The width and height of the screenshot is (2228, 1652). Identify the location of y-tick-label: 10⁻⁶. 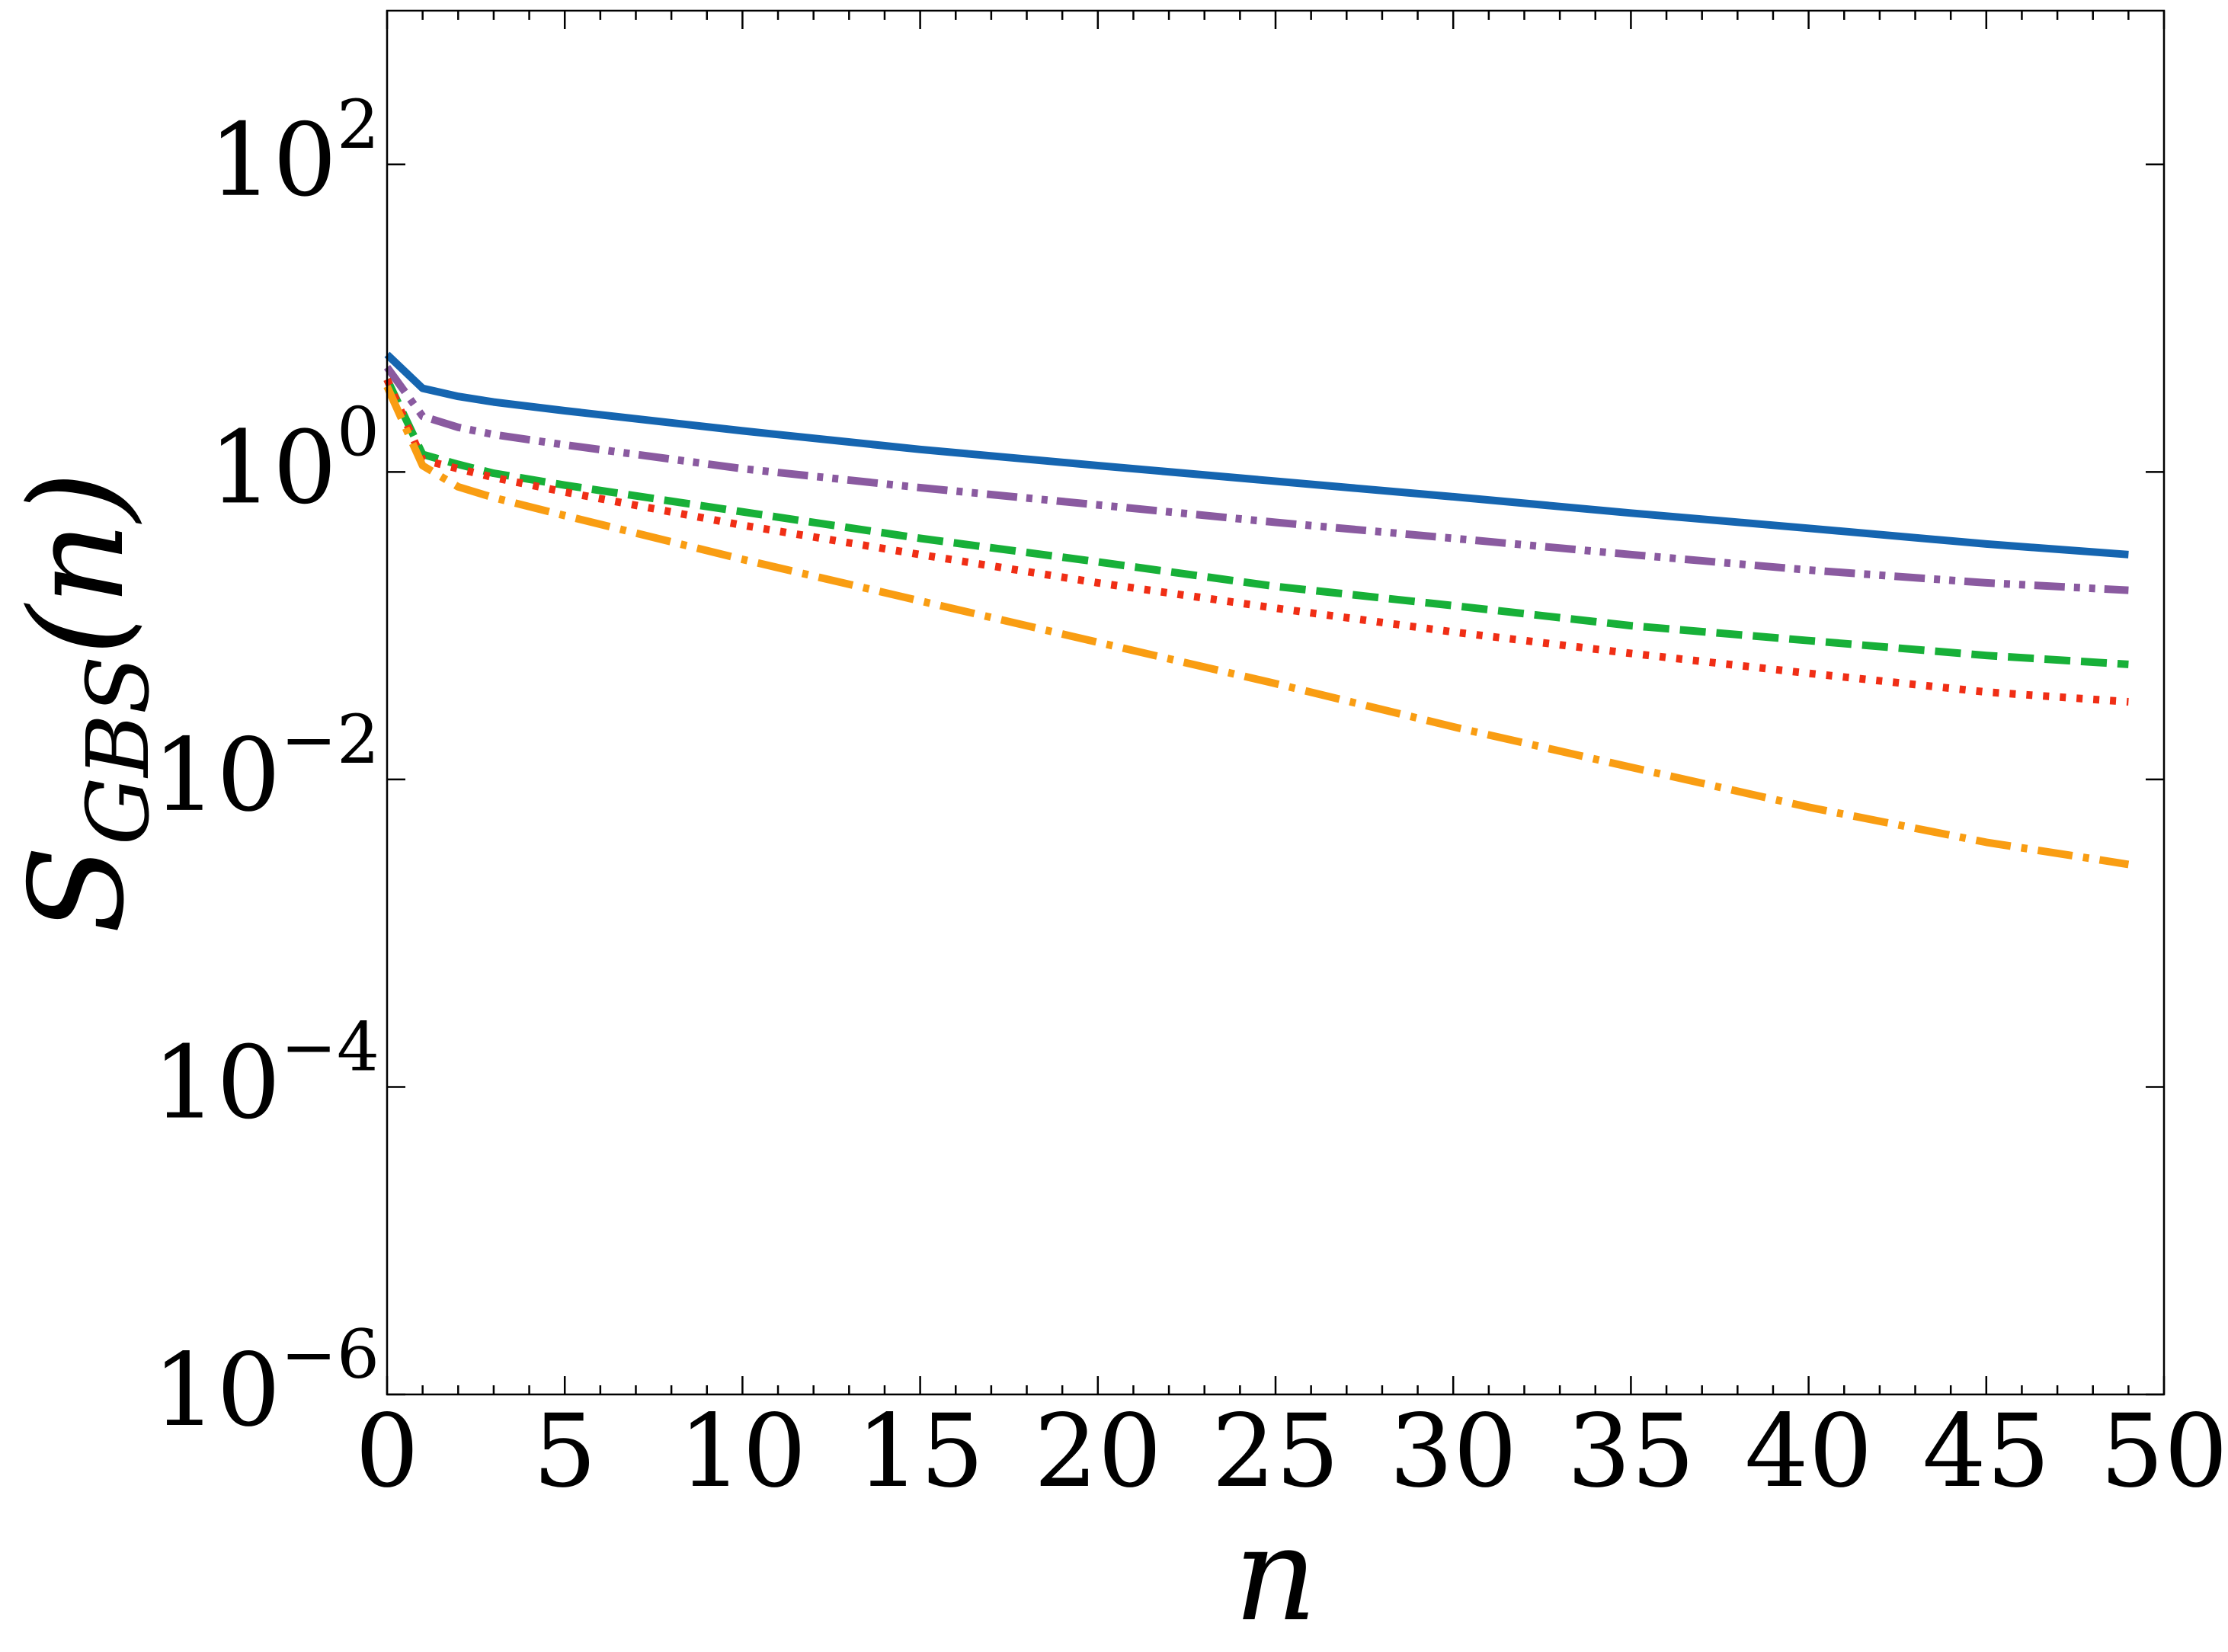
(265, 1382).